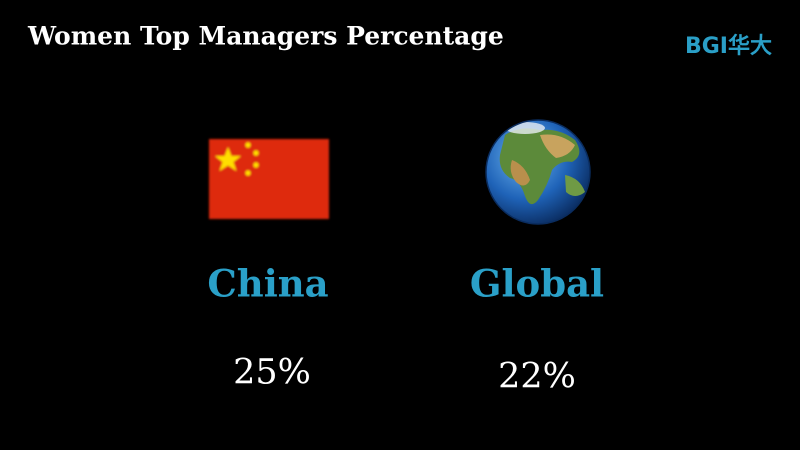  Describe the element at coordinates (728, 46) in the screenshot. I see `logo: BGI华大` at that location.